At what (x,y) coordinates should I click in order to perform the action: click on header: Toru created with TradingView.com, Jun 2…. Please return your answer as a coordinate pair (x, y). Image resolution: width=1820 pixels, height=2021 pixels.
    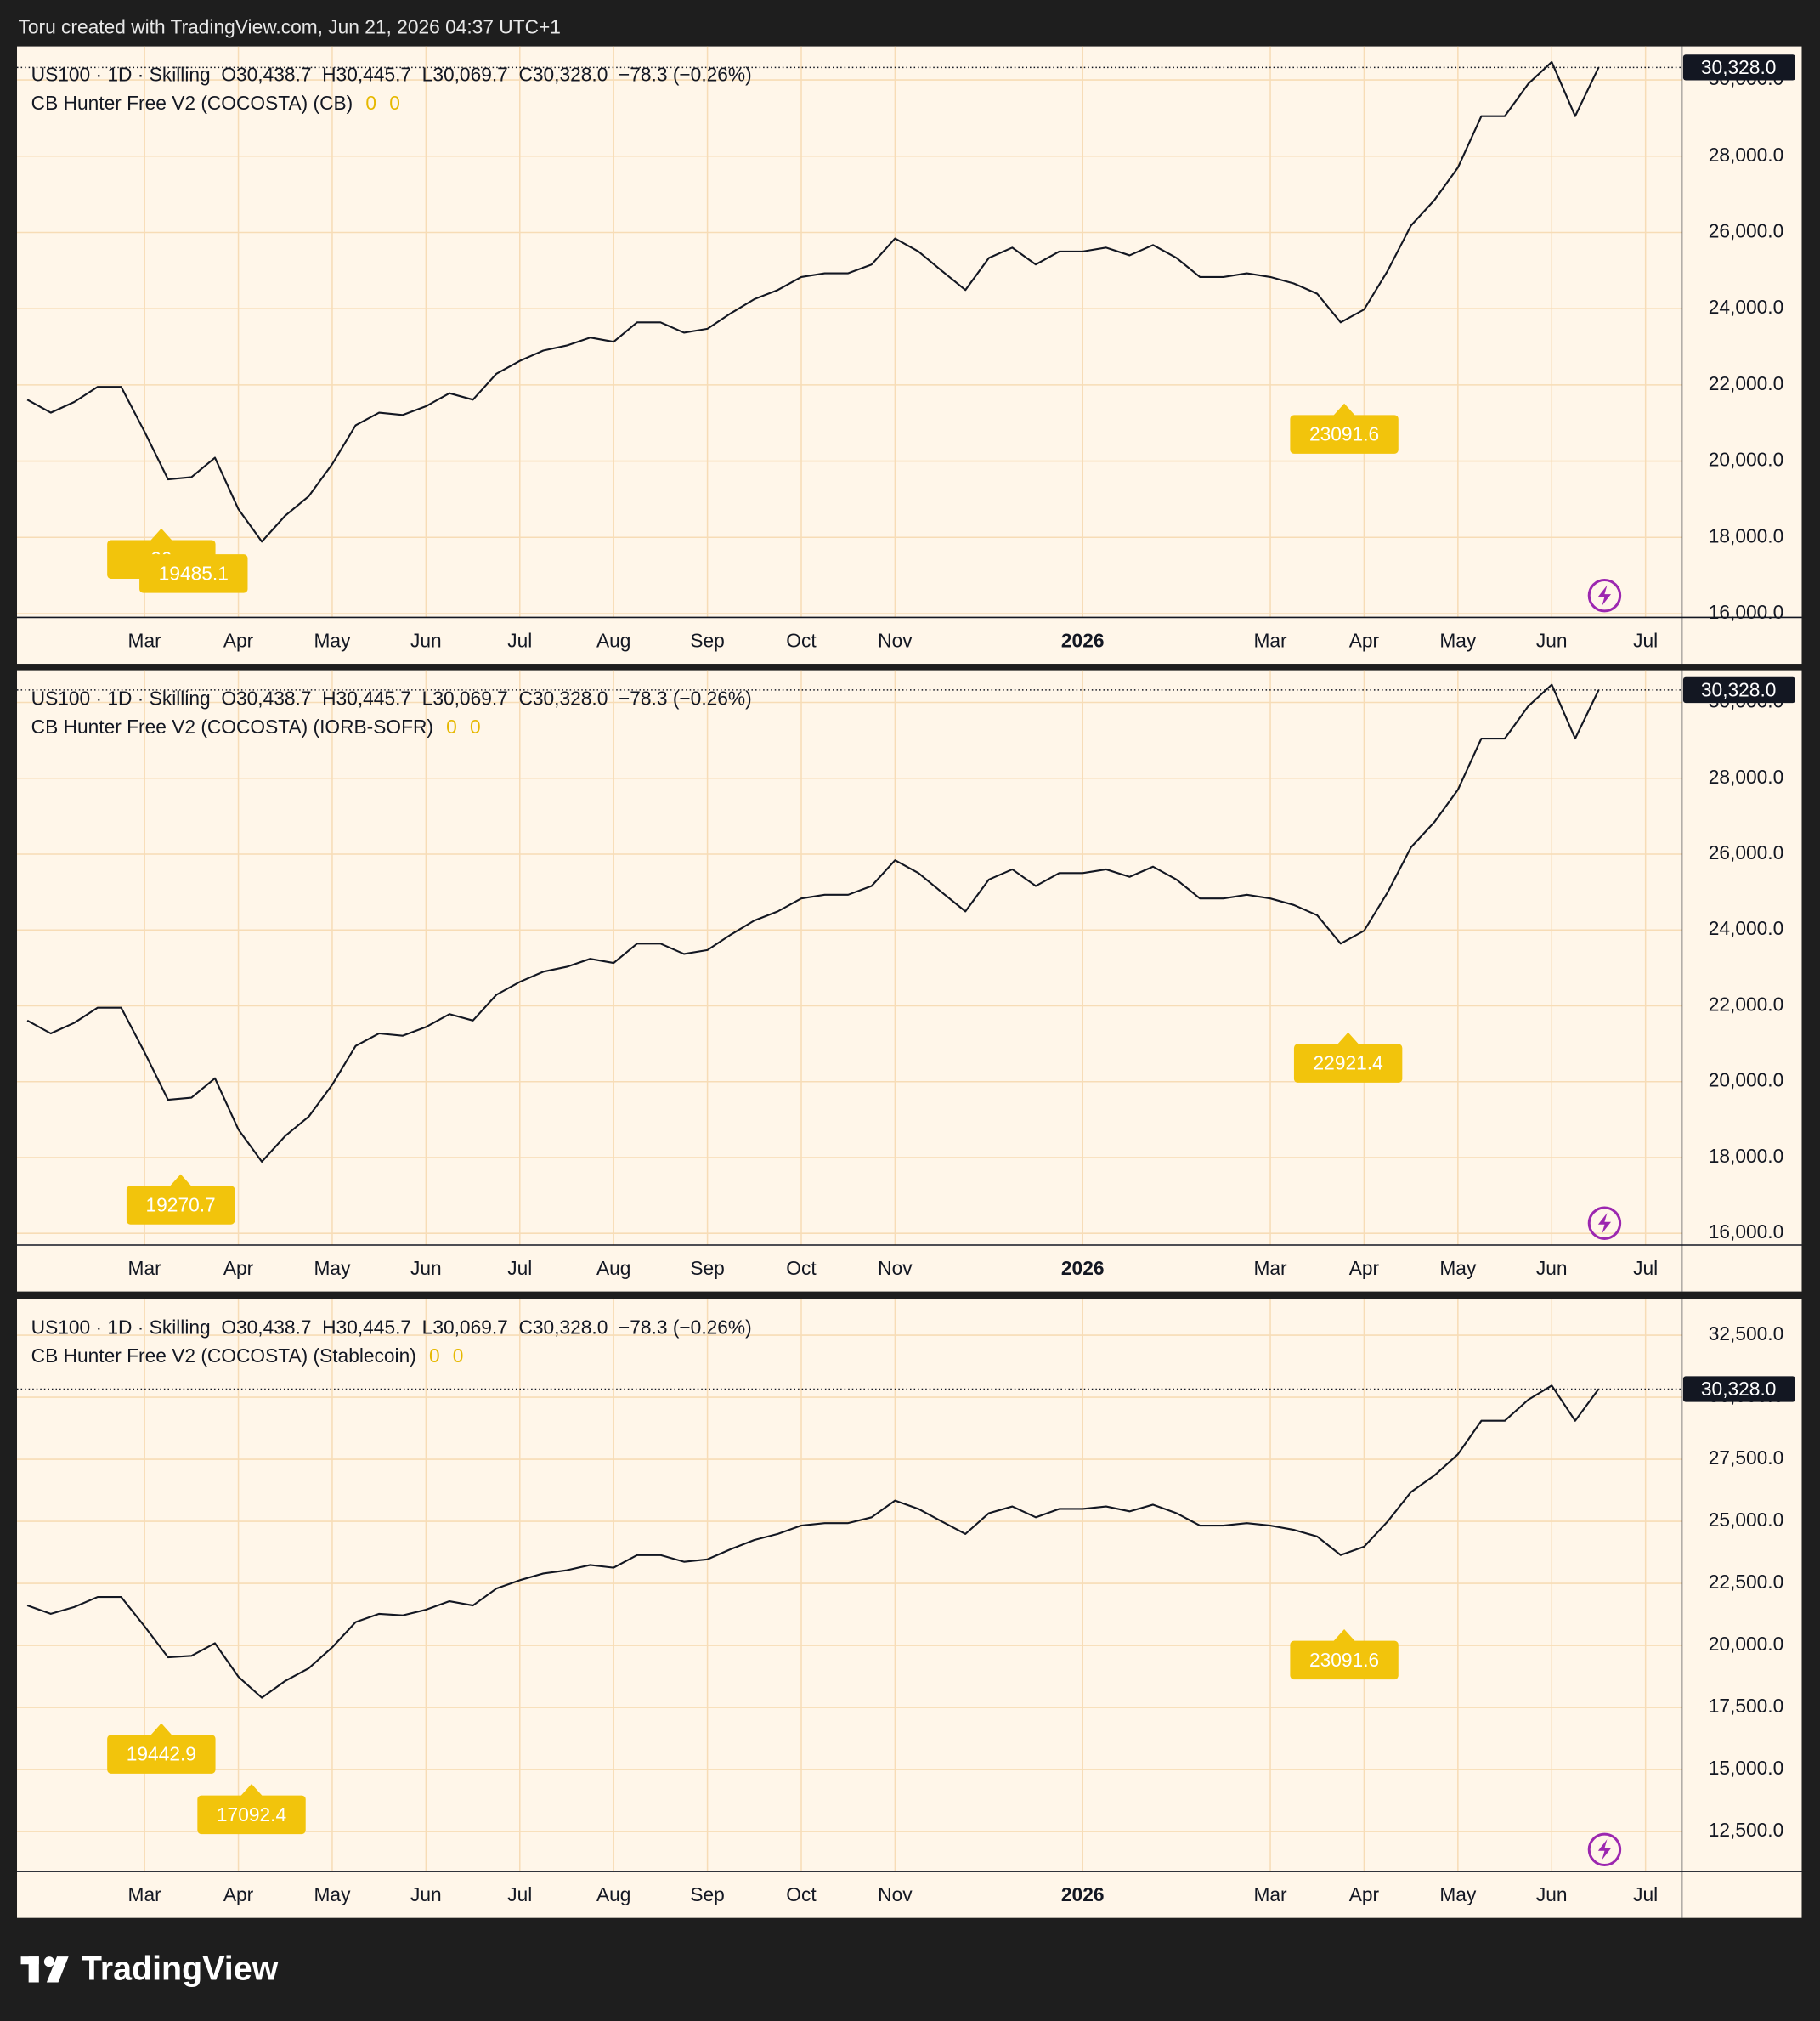
    Looking at the image, I should click on (290, 26).